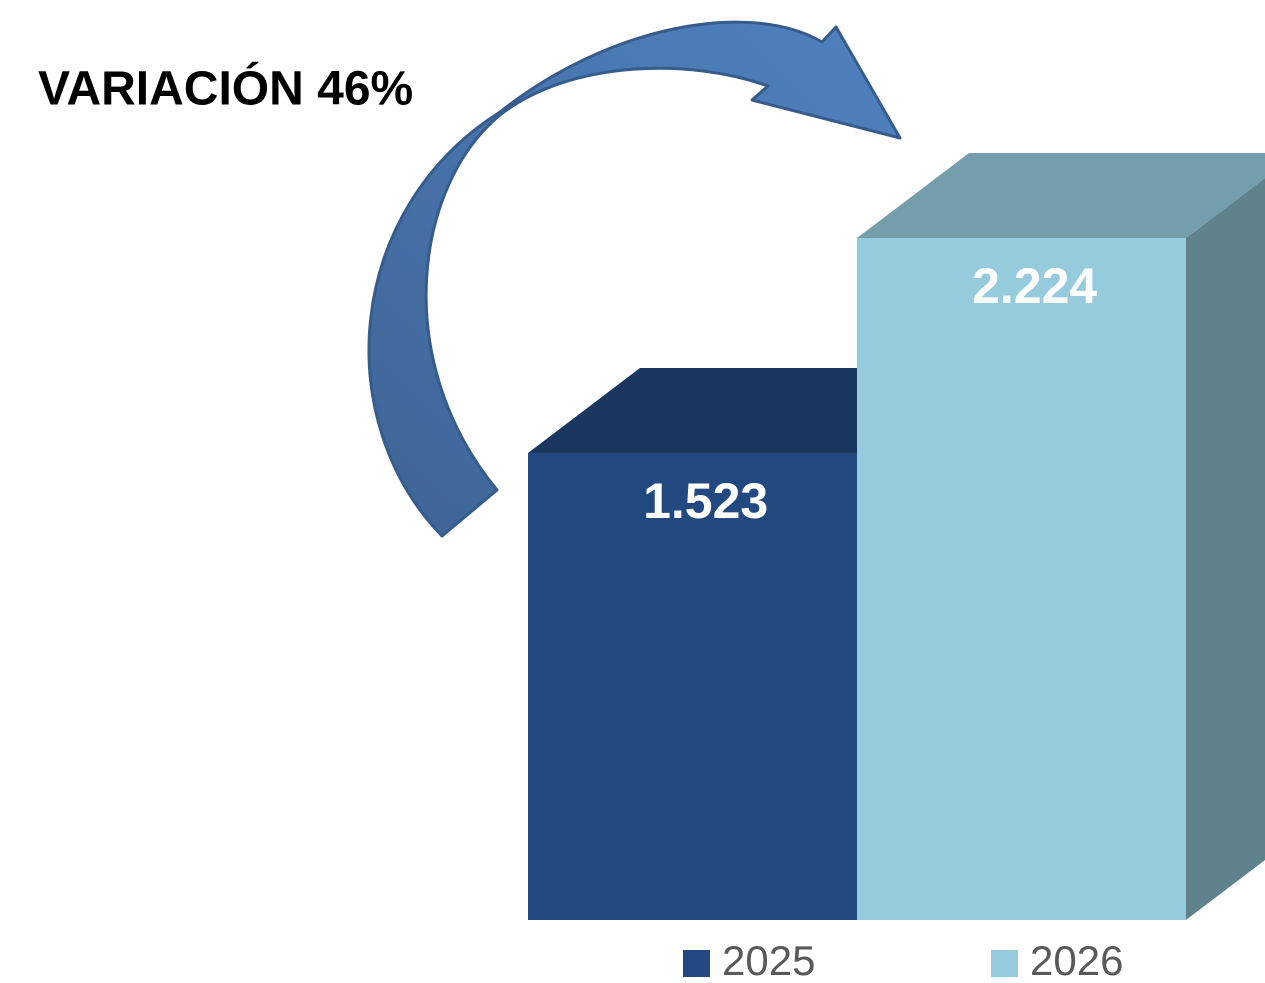 This screenshot has width=1265, height=983. What do you see at coordinates (705, 501) in the screenshot?
I see `data-label: 1.523` at bounding box center [705, 501].